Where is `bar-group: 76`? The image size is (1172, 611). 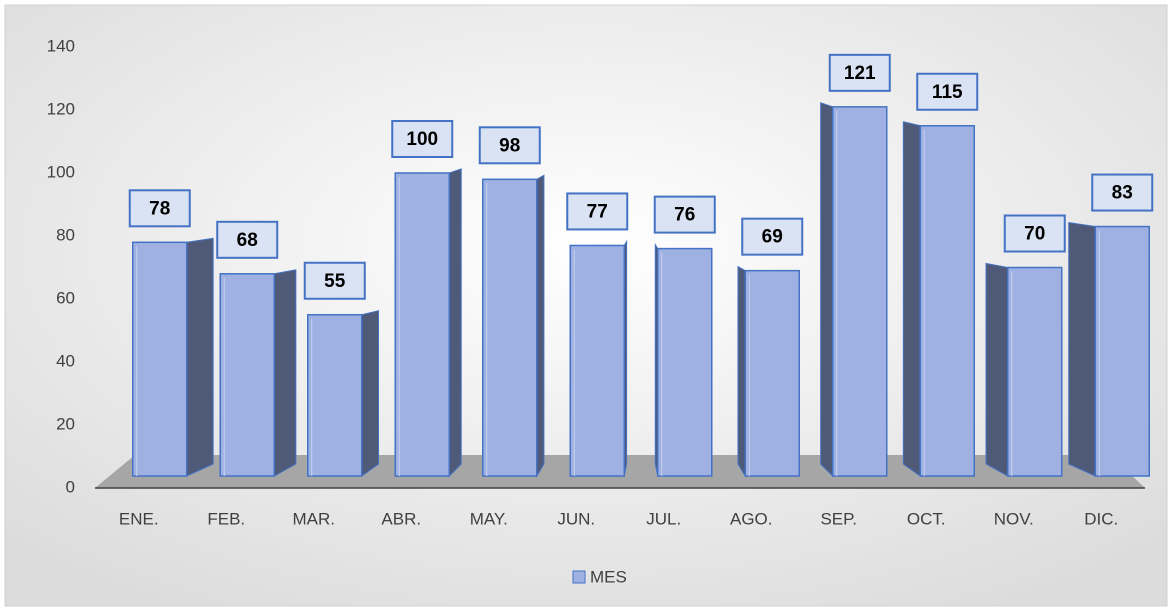 bar-group: 76 is located at coordinates (684, 336).